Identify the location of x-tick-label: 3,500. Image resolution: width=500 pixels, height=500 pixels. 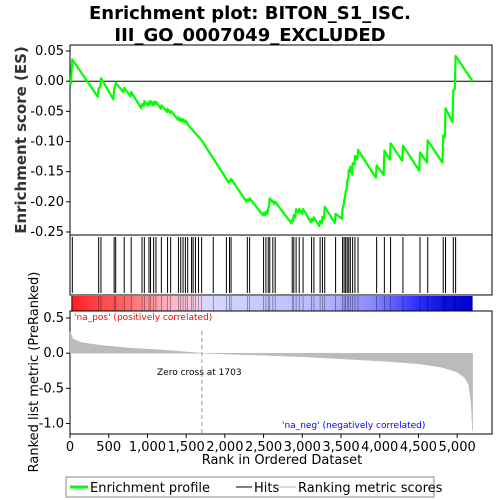
(340, 447).